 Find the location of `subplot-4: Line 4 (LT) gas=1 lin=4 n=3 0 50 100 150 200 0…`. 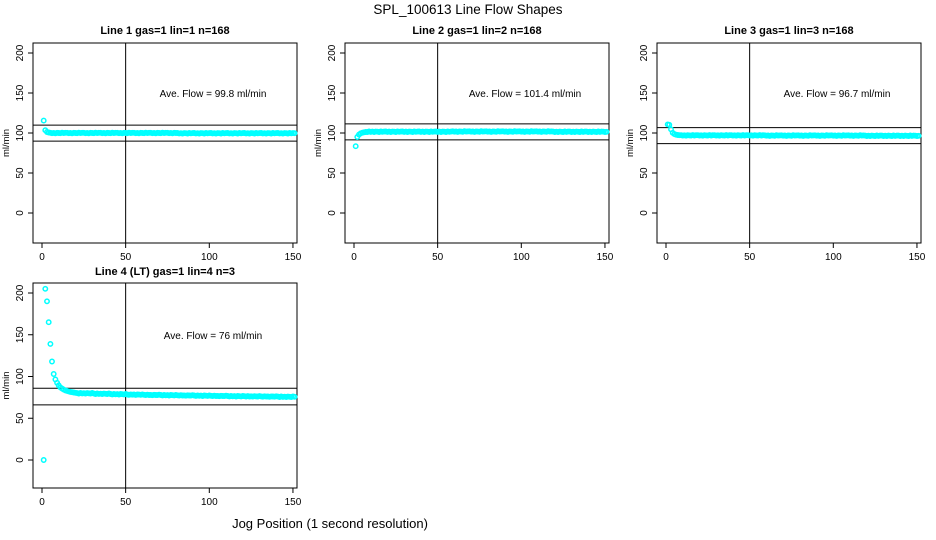

subplot-4: Line 4 (LT) gas=1 lin=4 n=3 0 50 100 150 200 0… is located at coordinates (151, 387).